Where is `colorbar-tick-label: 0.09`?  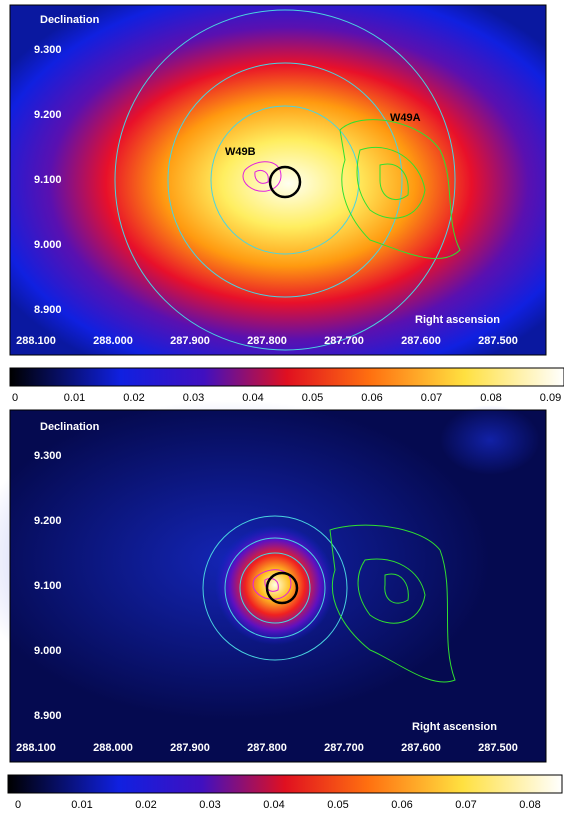 colorbar-tick-label: 0.09 is located at coordinates (550, 398).